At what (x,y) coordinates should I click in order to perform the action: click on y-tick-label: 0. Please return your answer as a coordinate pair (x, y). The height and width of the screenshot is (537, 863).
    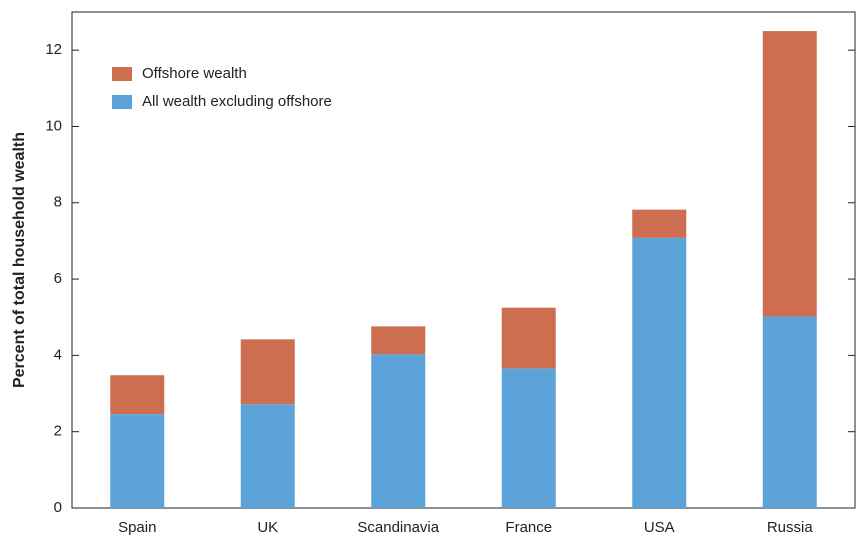
    Looking at the image, I should click on (58, 507).